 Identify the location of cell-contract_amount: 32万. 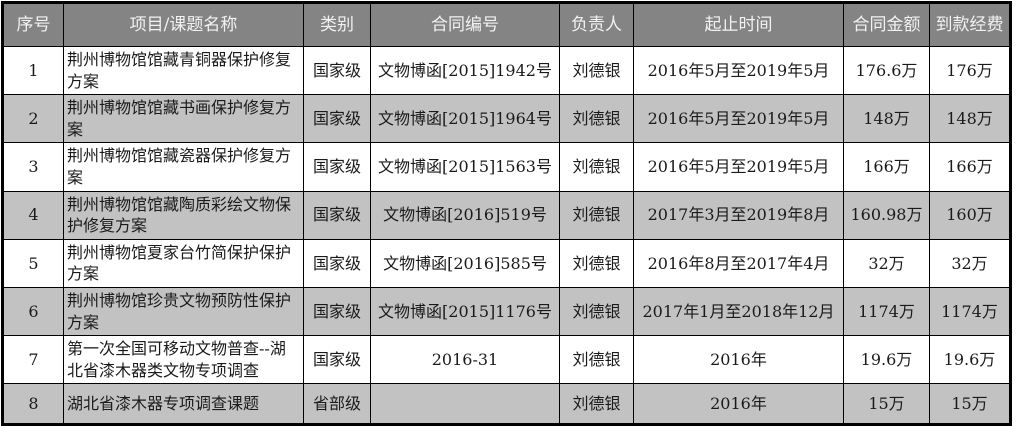
(886, 263).